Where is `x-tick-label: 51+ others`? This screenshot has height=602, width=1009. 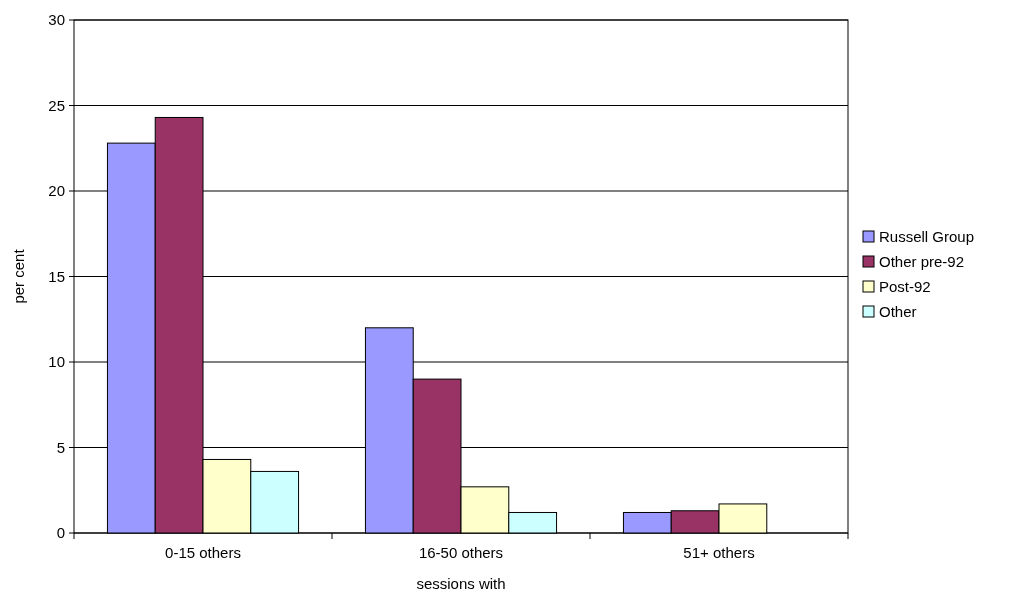
x-tick-label: 51+ others is located at coordinates (719, 552).